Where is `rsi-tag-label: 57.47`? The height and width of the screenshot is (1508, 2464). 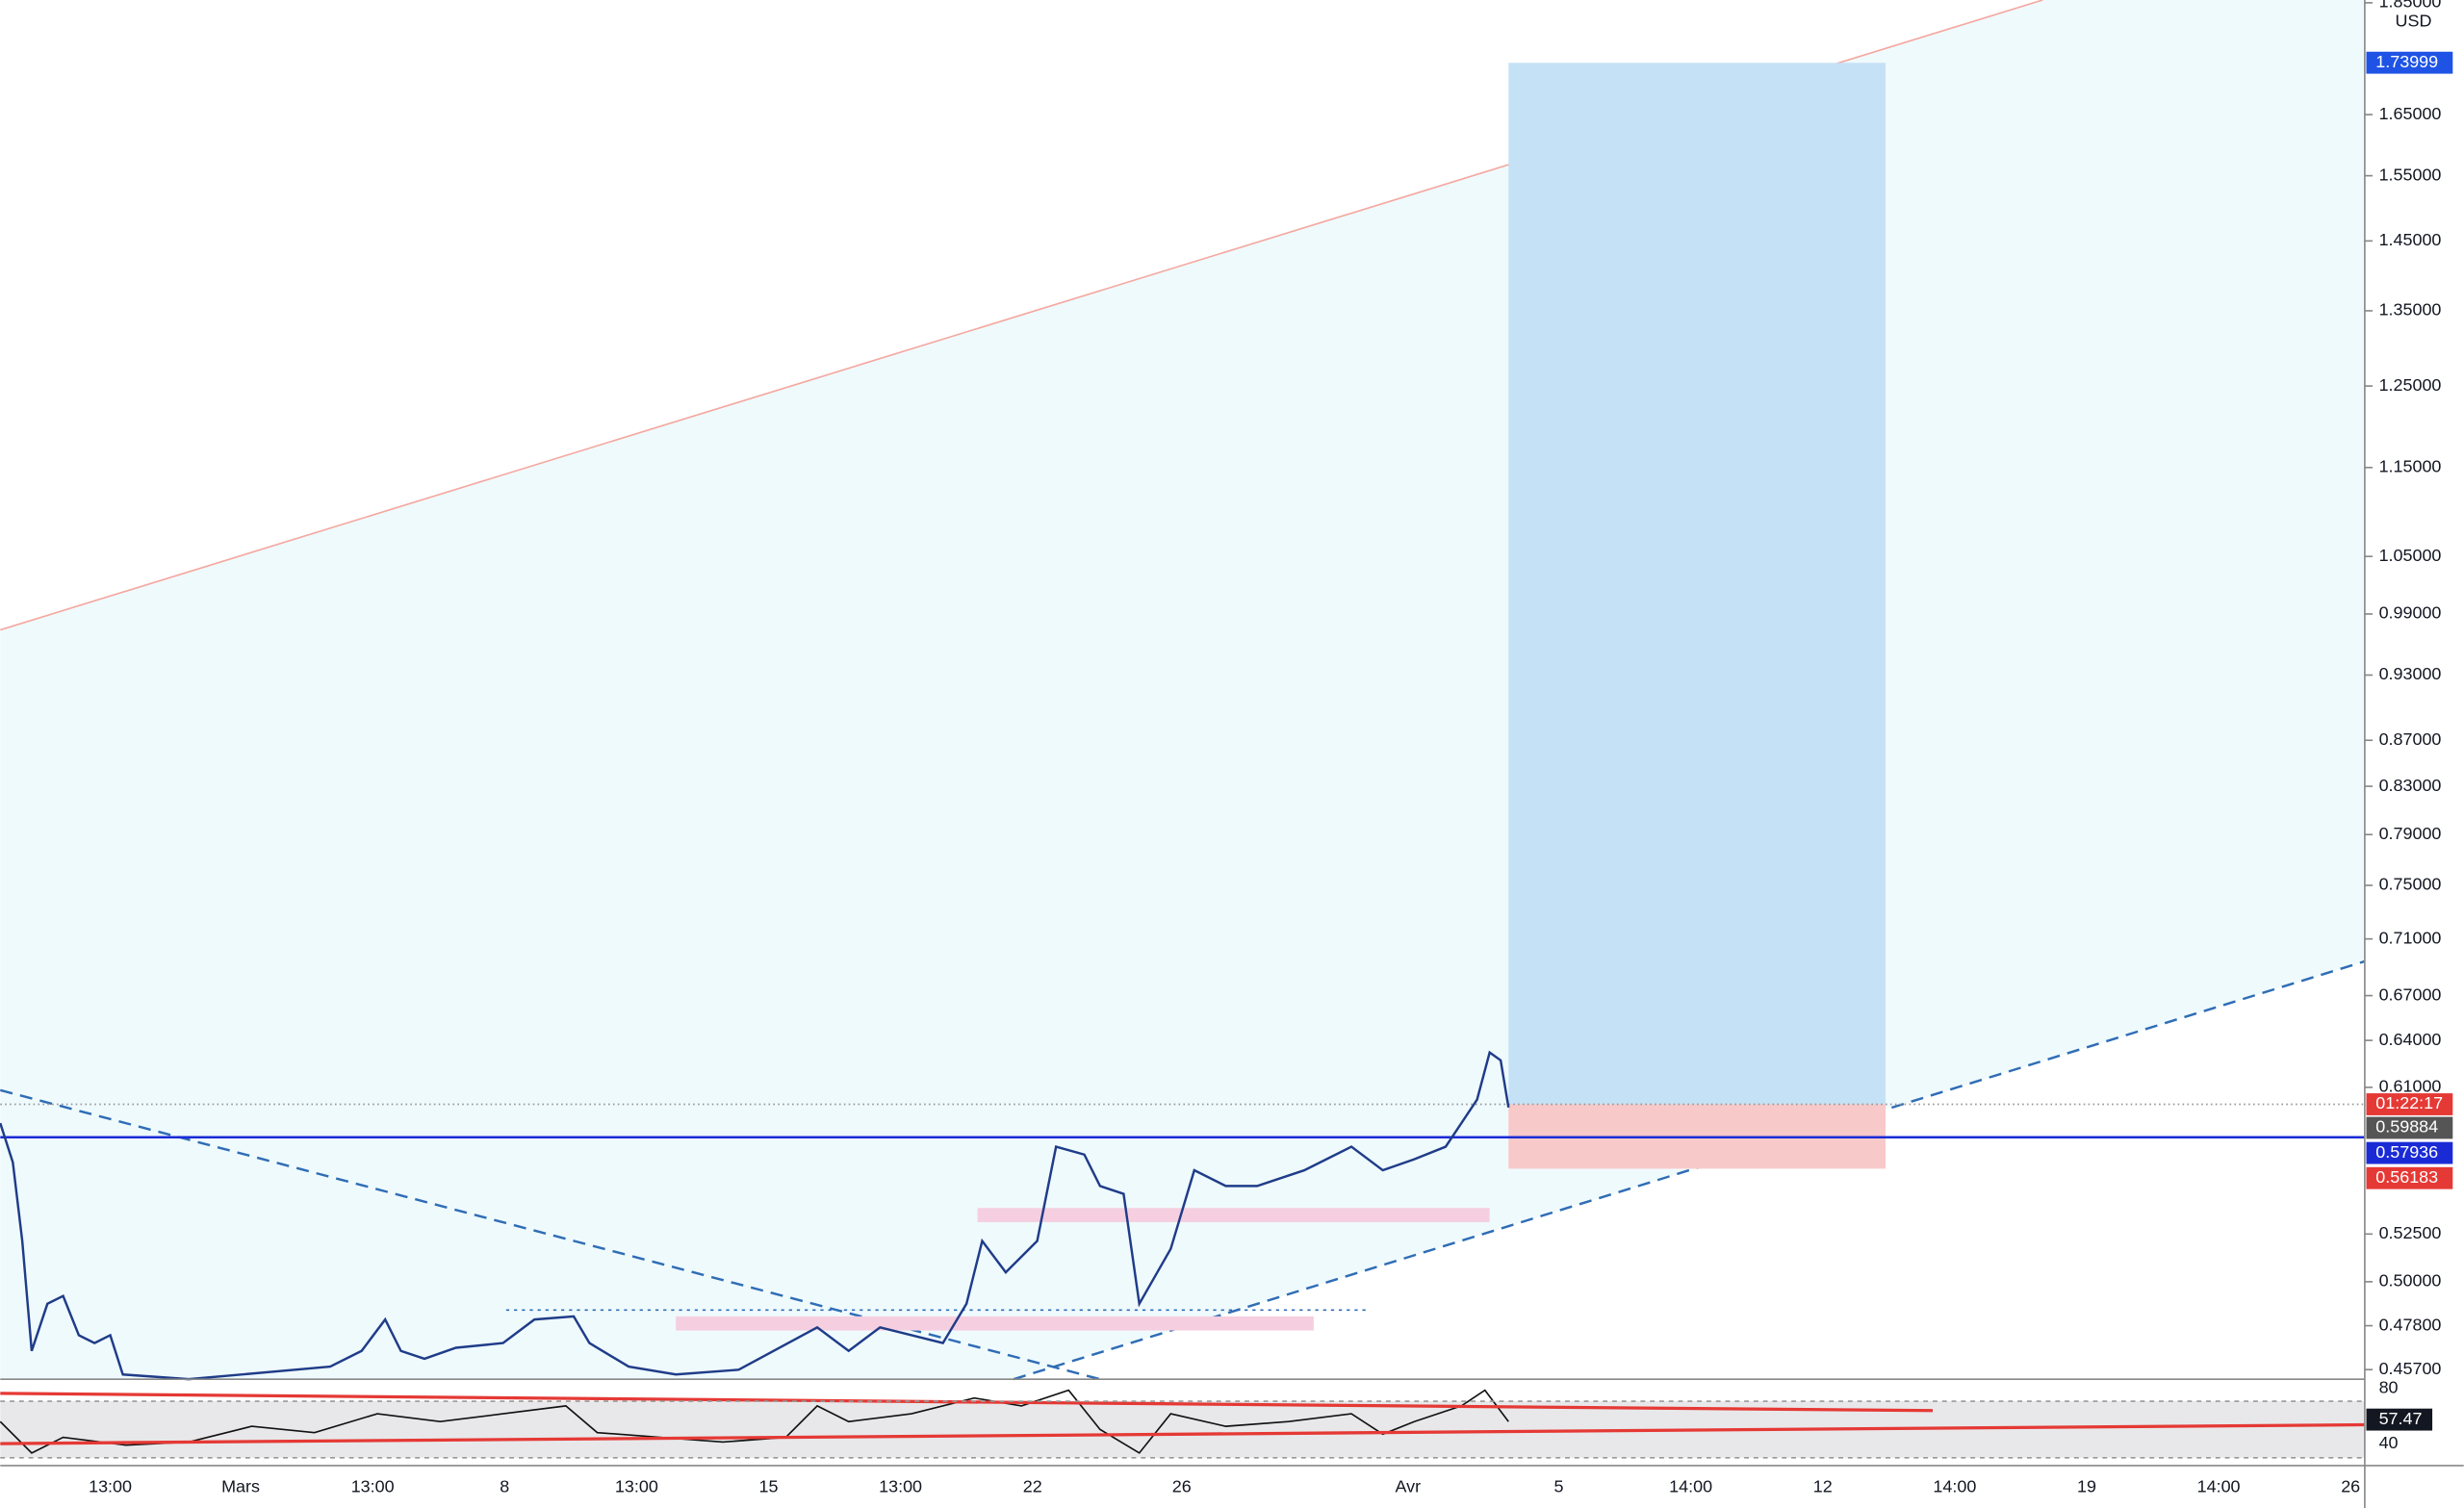
rsi-tag-label: 57.47 is located at coordinates (2401, 1418).